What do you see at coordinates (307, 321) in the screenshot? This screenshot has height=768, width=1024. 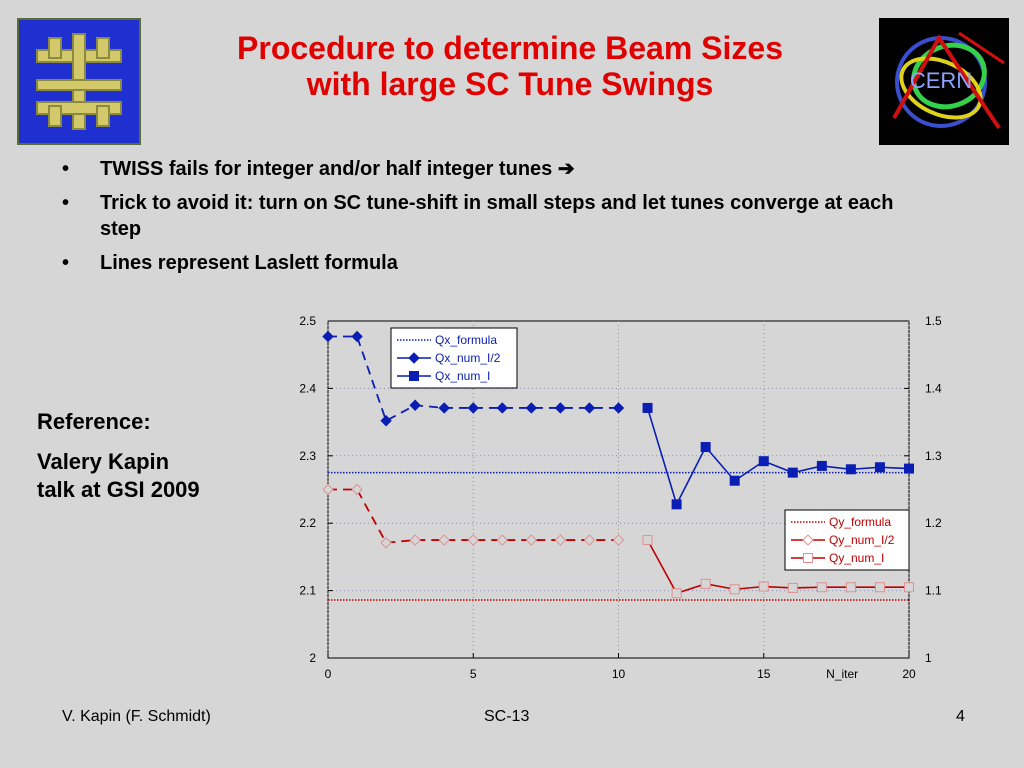 I see `y-tick-label-left: 2.5` at bounding box center [307, 321].